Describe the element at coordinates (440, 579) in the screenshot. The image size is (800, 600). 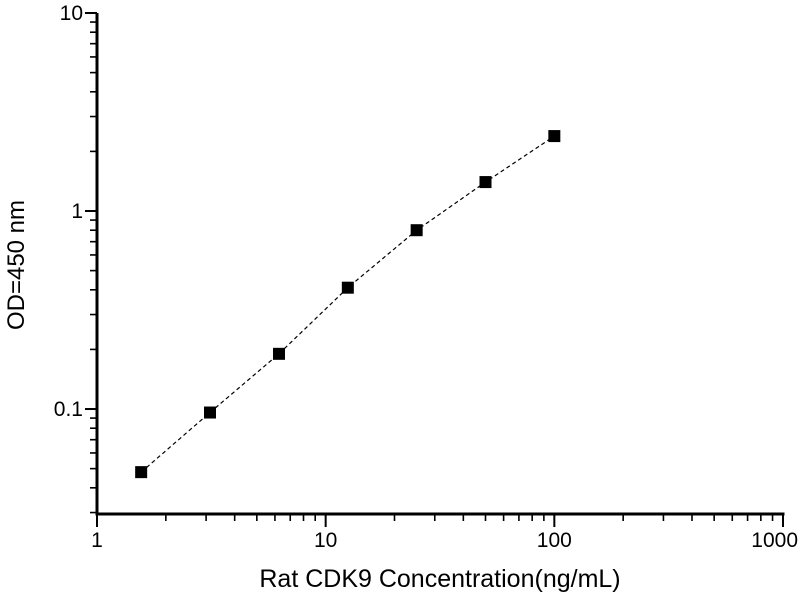
I see `x-axis-title: Rat CDK9 Concentration(ng/mL)` at that location.